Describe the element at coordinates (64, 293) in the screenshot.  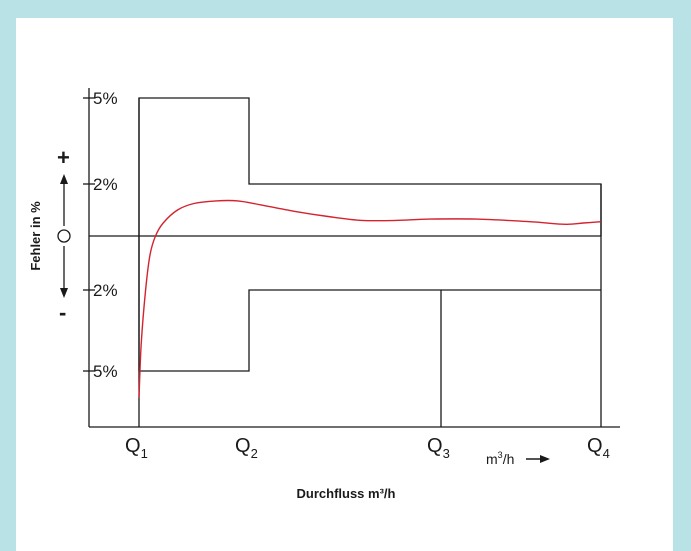
I see `arrow-down-icon` at that location.